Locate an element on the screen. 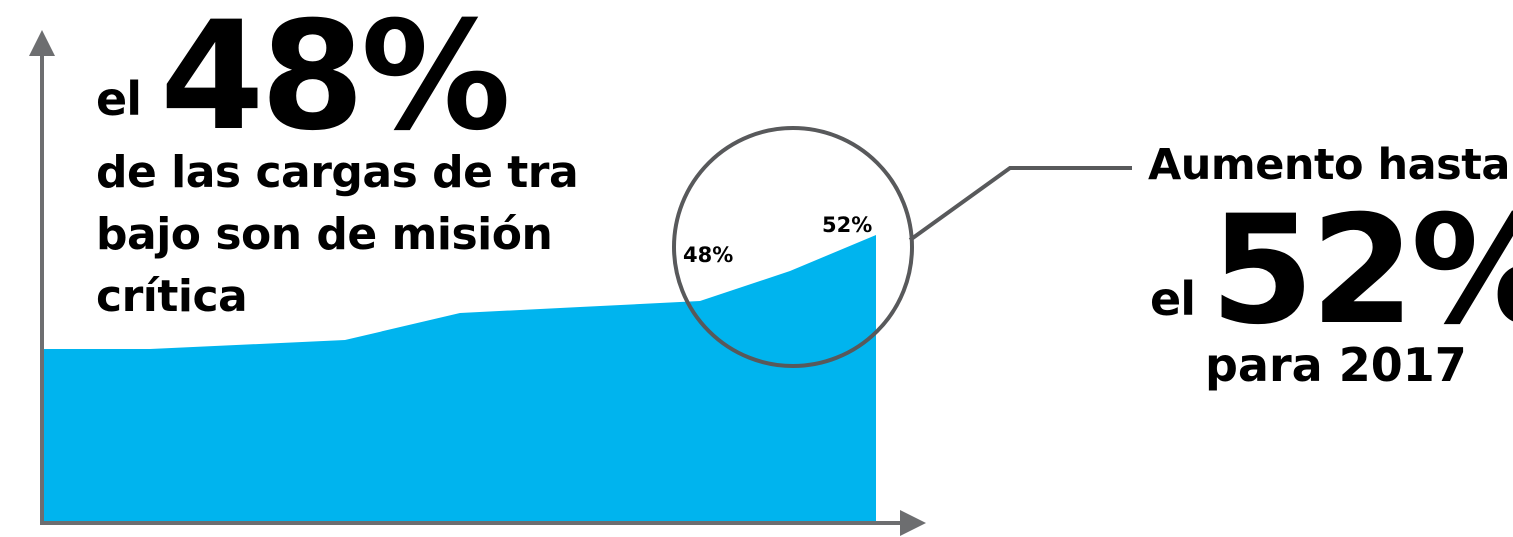 The height and width of the screenshot is (537, 1513). description-line-3: crítica is located at coordinates (172, 296).